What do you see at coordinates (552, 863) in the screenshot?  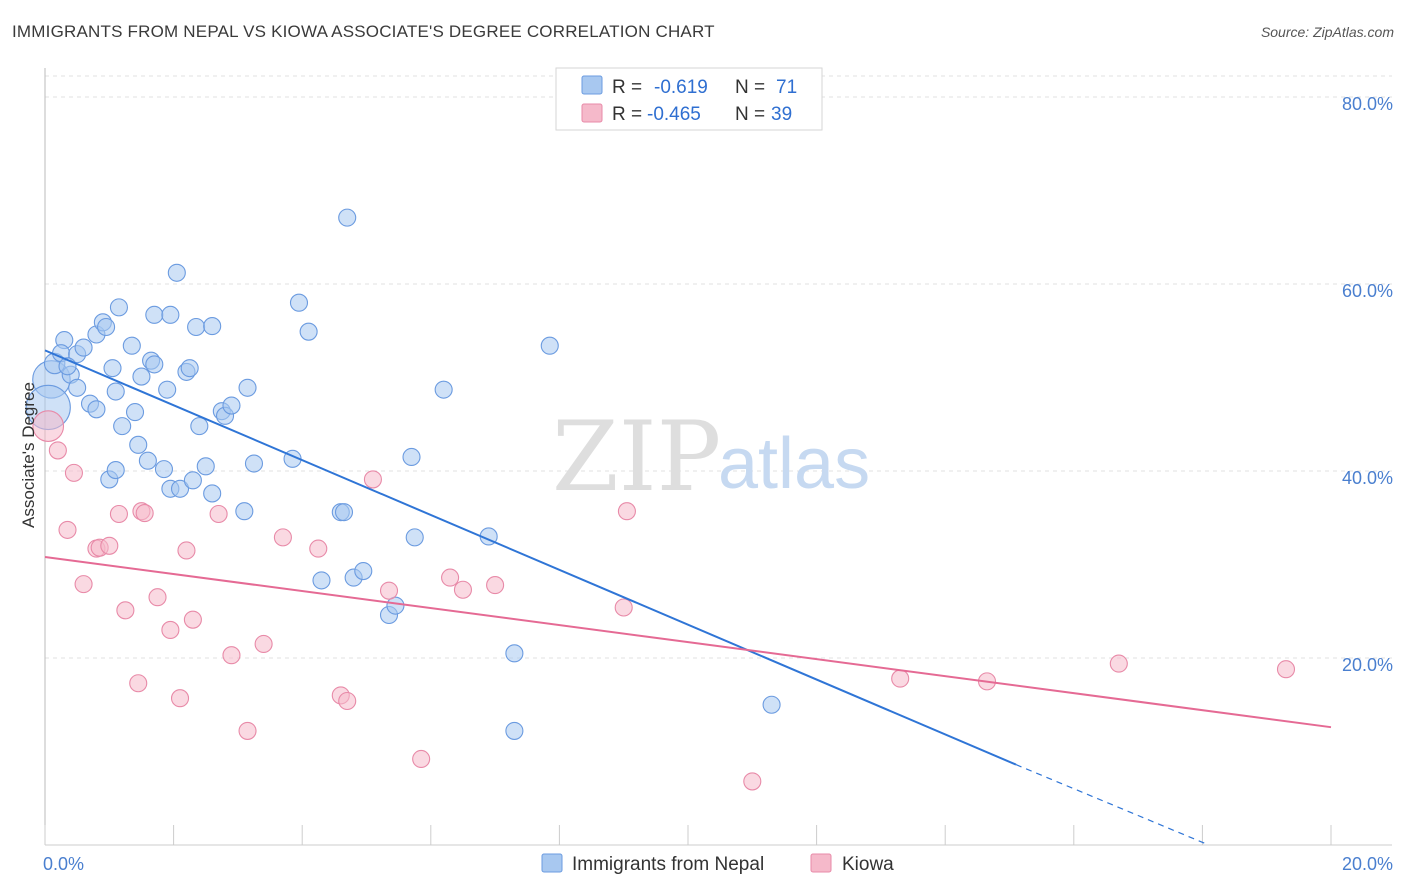 I see `bottom-legend-swatch-nepal` at bounding box center [552, 863].